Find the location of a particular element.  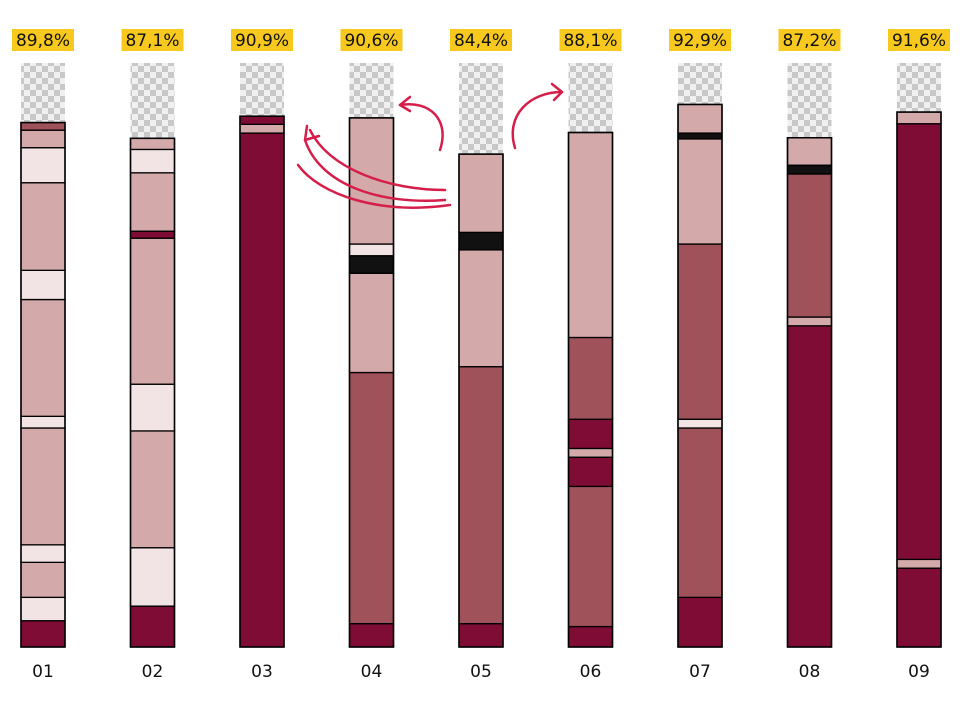

value-label: 90,6% is located at coordinates (371, 41).